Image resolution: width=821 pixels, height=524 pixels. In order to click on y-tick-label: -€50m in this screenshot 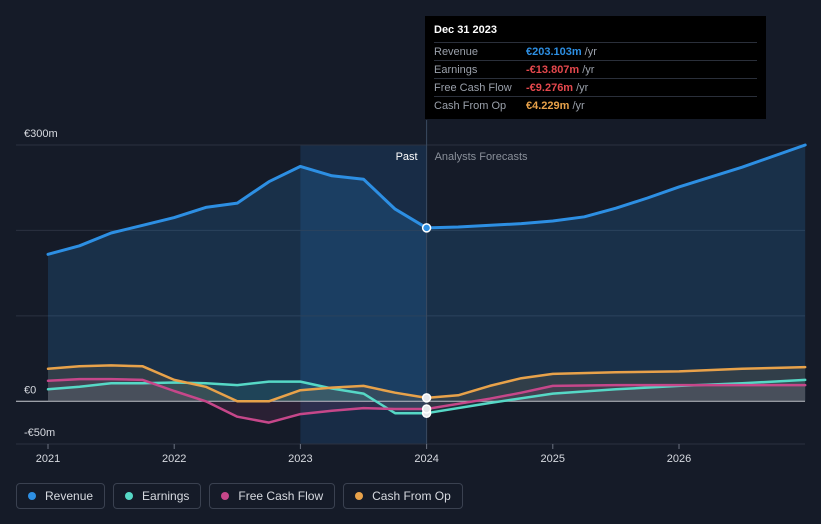, I will do `click(39, 433)`.